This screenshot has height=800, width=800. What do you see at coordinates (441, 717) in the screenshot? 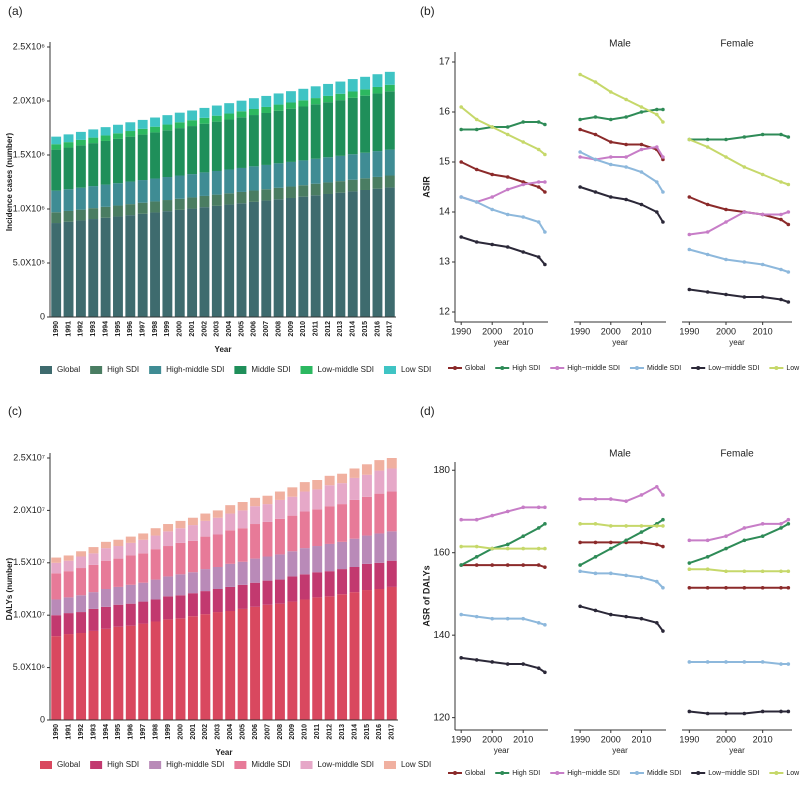
I see `y-tick-label: 120` at bounding box center [441, 717].